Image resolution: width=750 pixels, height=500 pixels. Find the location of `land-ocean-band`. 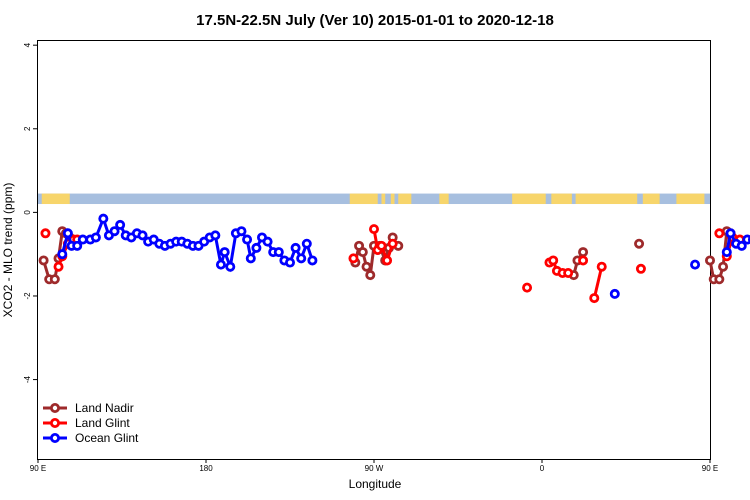

land-ocean-band is located at coordinates (374, 199).